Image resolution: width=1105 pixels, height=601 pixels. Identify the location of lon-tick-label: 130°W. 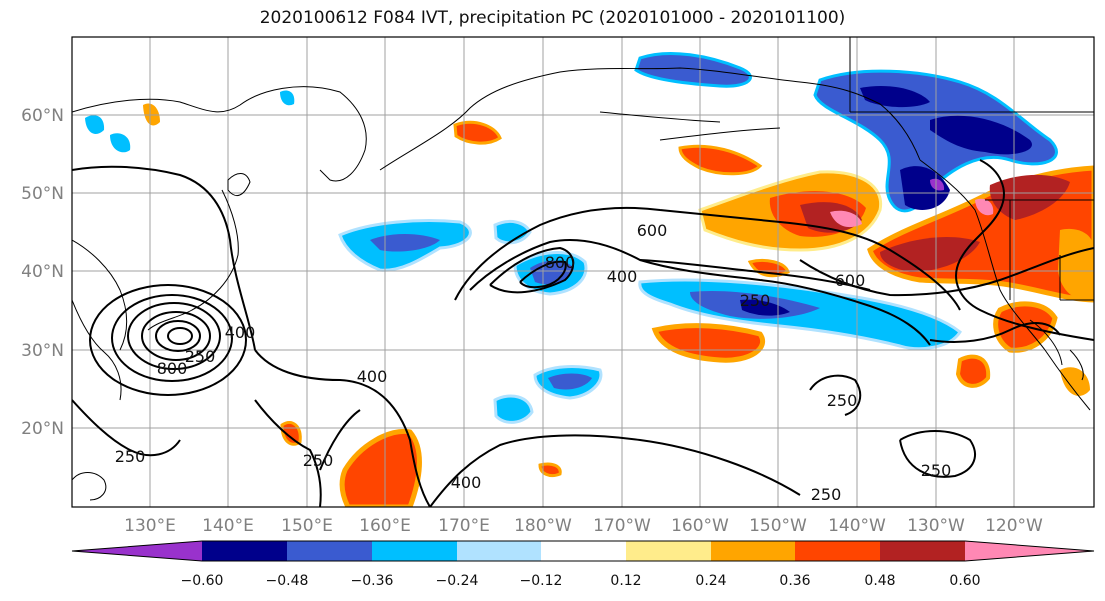
(936, 526).